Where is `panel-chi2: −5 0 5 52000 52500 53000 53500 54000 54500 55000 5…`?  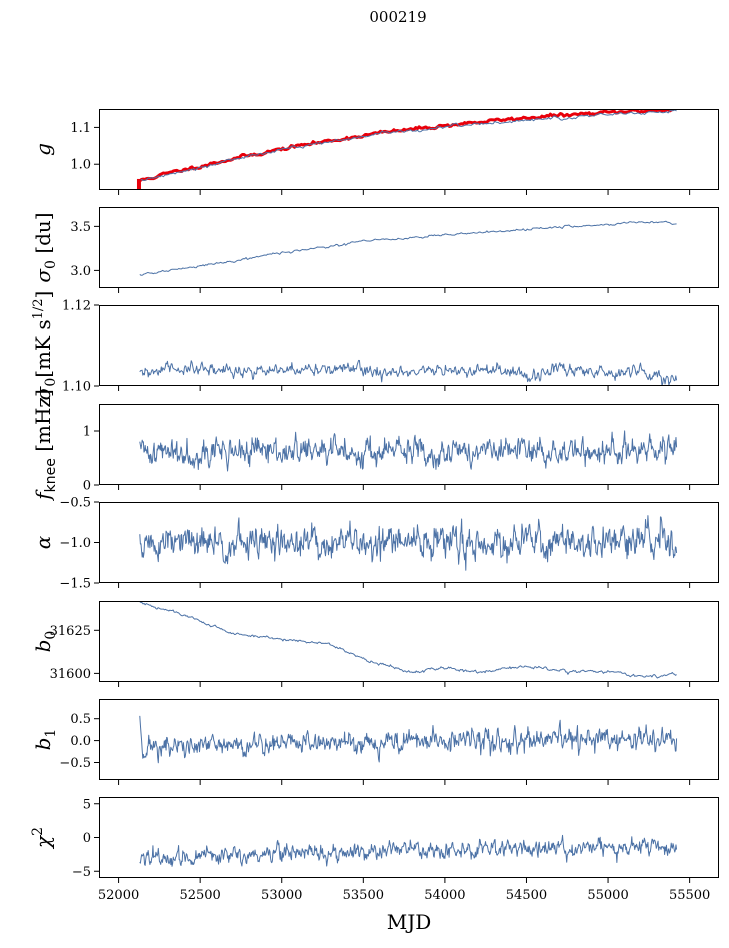
panel-chi2: −5 0 5 52000 52500 53000 53500 54000 54500 55000 5… is located at coordinates (374, 850).